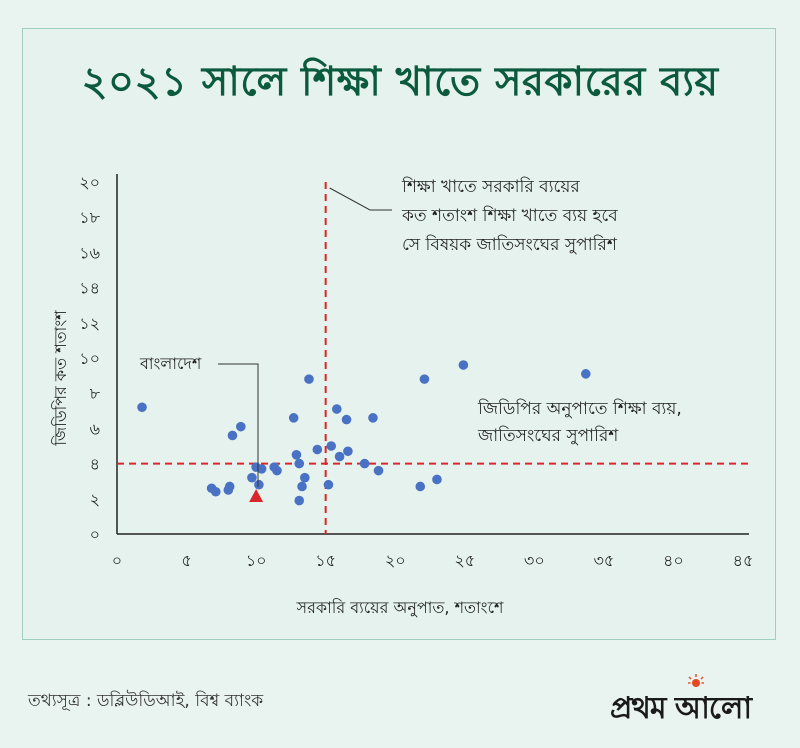  Describe the element at coordinates (95, 393) in the screenshot. I see `y-tick-label: ৮` at that location.